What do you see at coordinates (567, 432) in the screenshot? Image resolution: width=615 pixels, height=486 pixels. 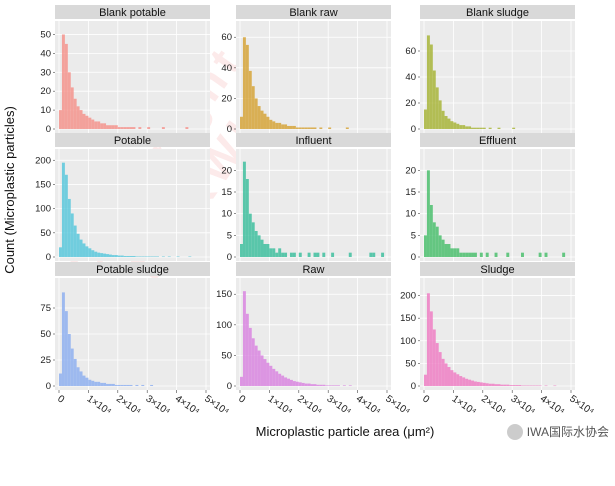 I see `watermark-text: IWA国际水协会` at bounding box center [567, 432].